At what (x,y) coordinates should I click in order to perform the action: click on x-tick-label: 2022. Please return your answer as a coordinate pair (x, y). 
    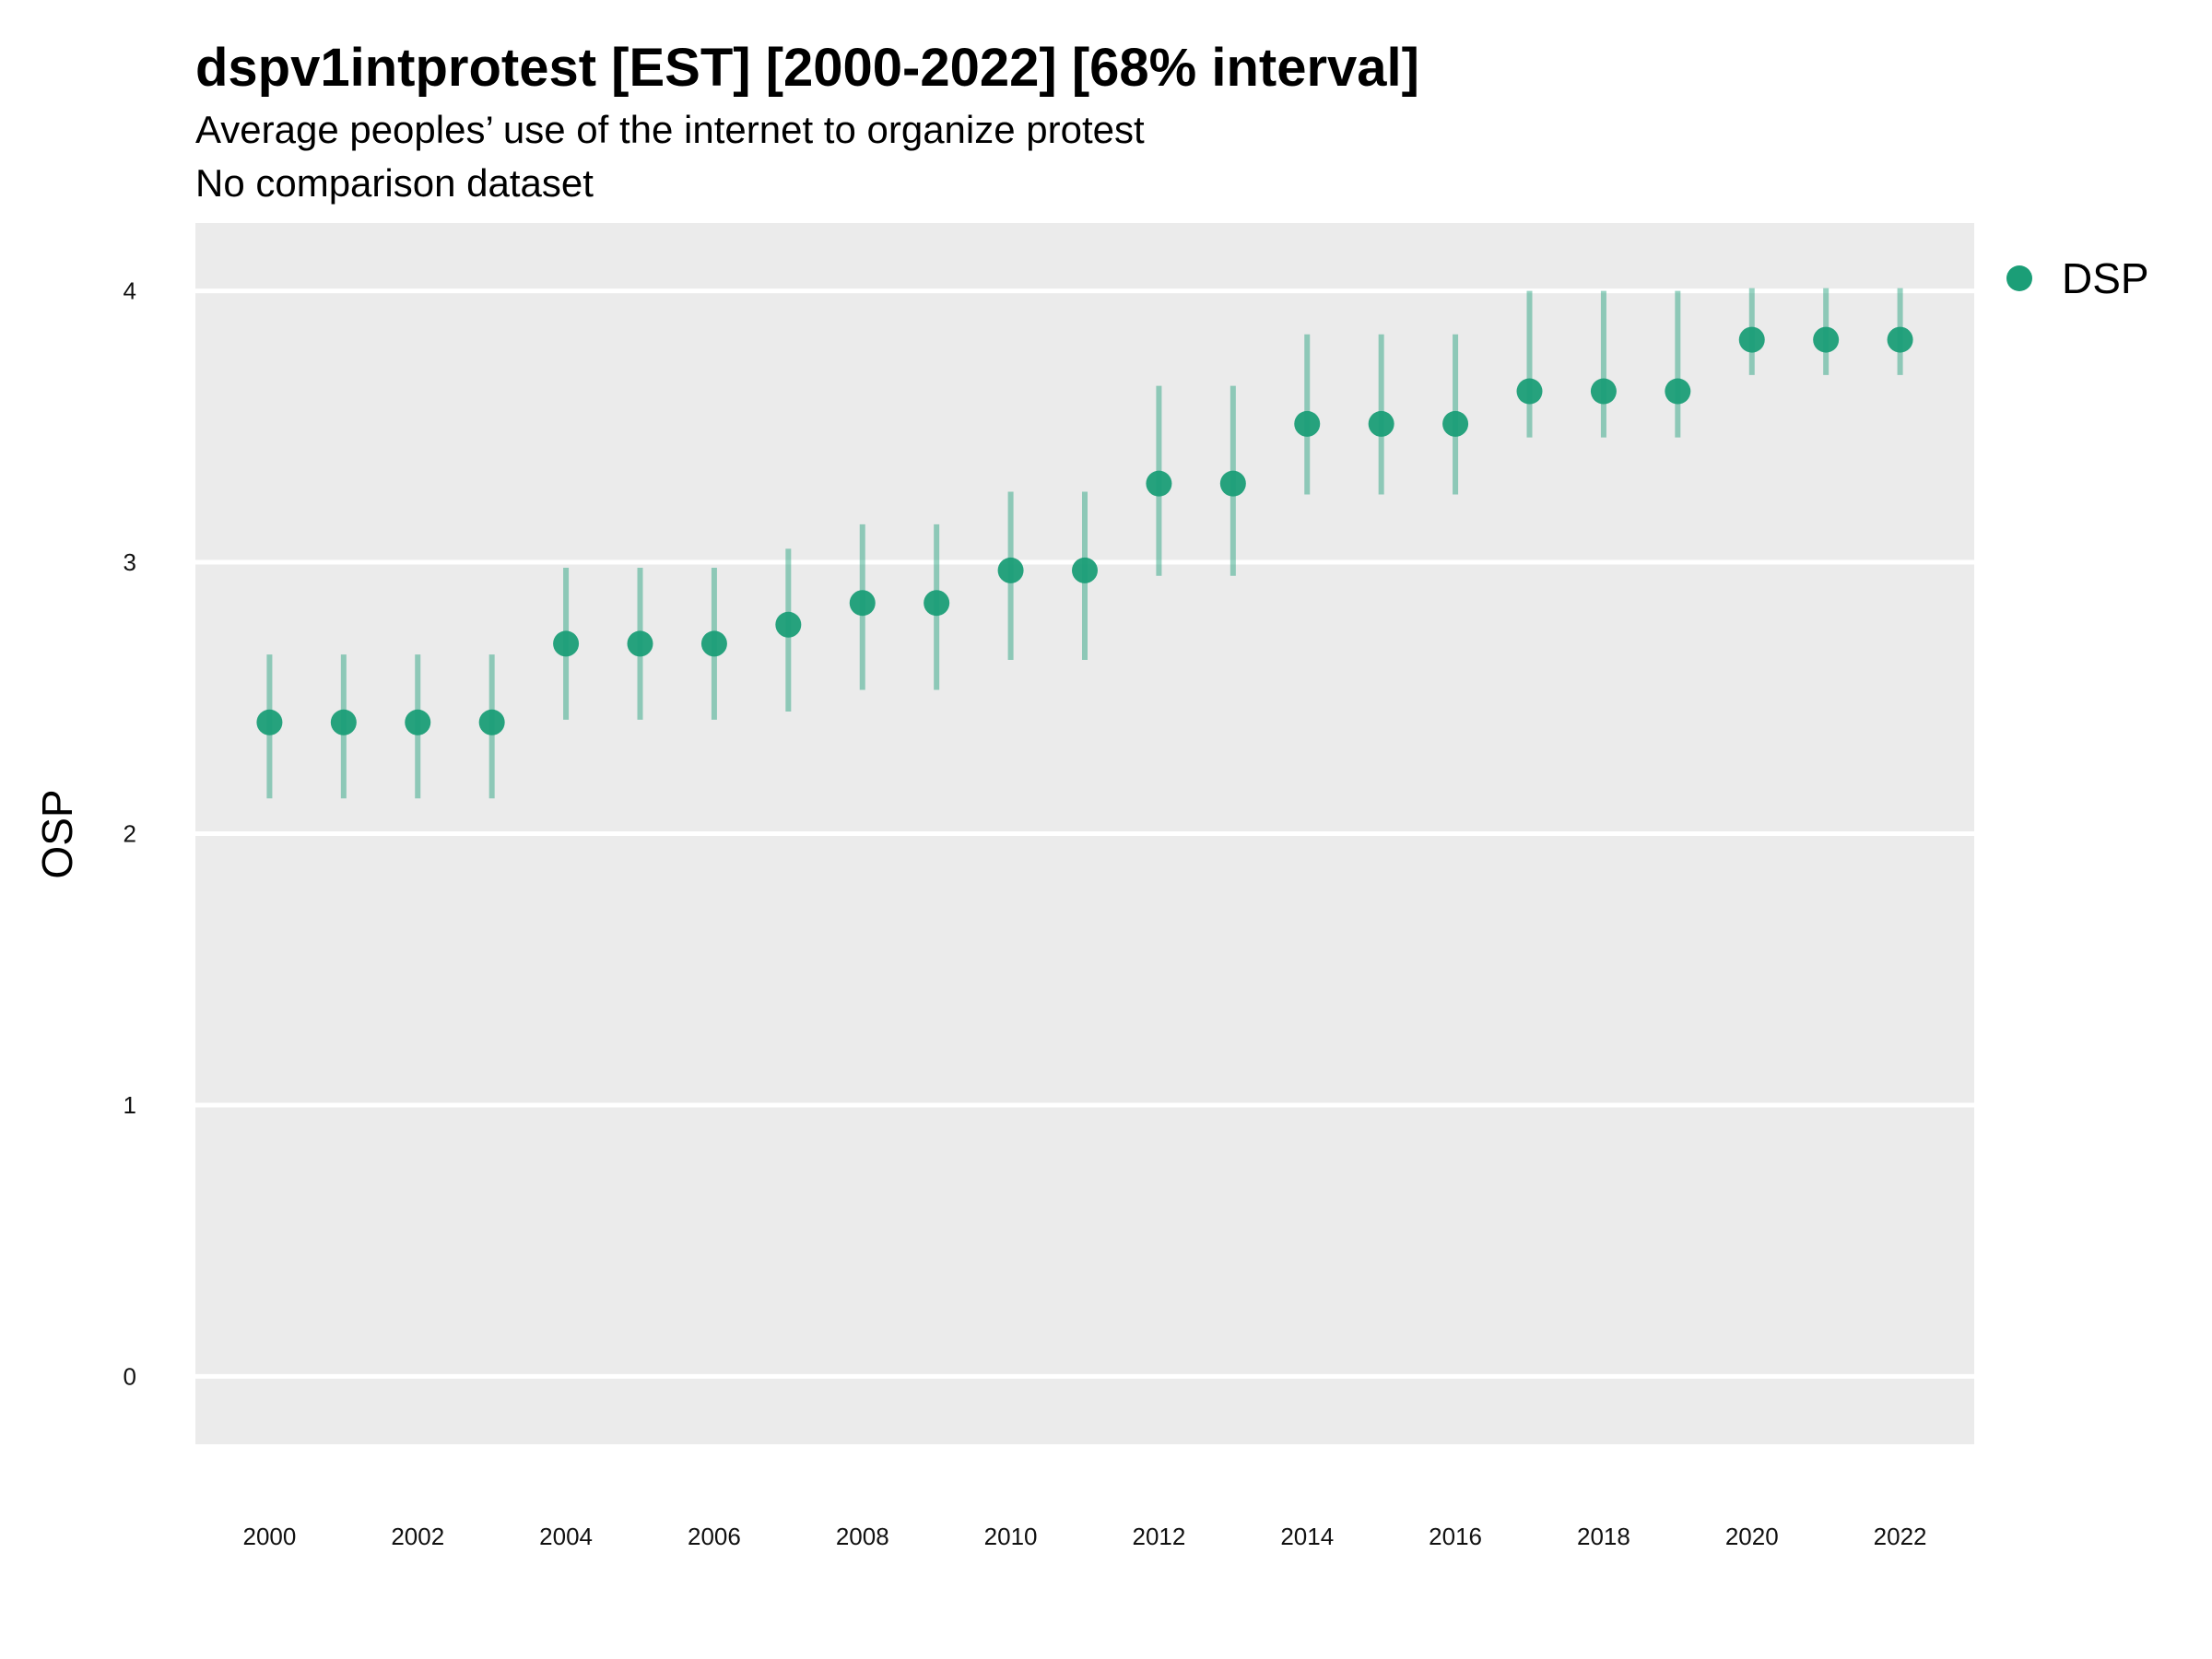
    Looking at the image, I should click on (1900, 1536).